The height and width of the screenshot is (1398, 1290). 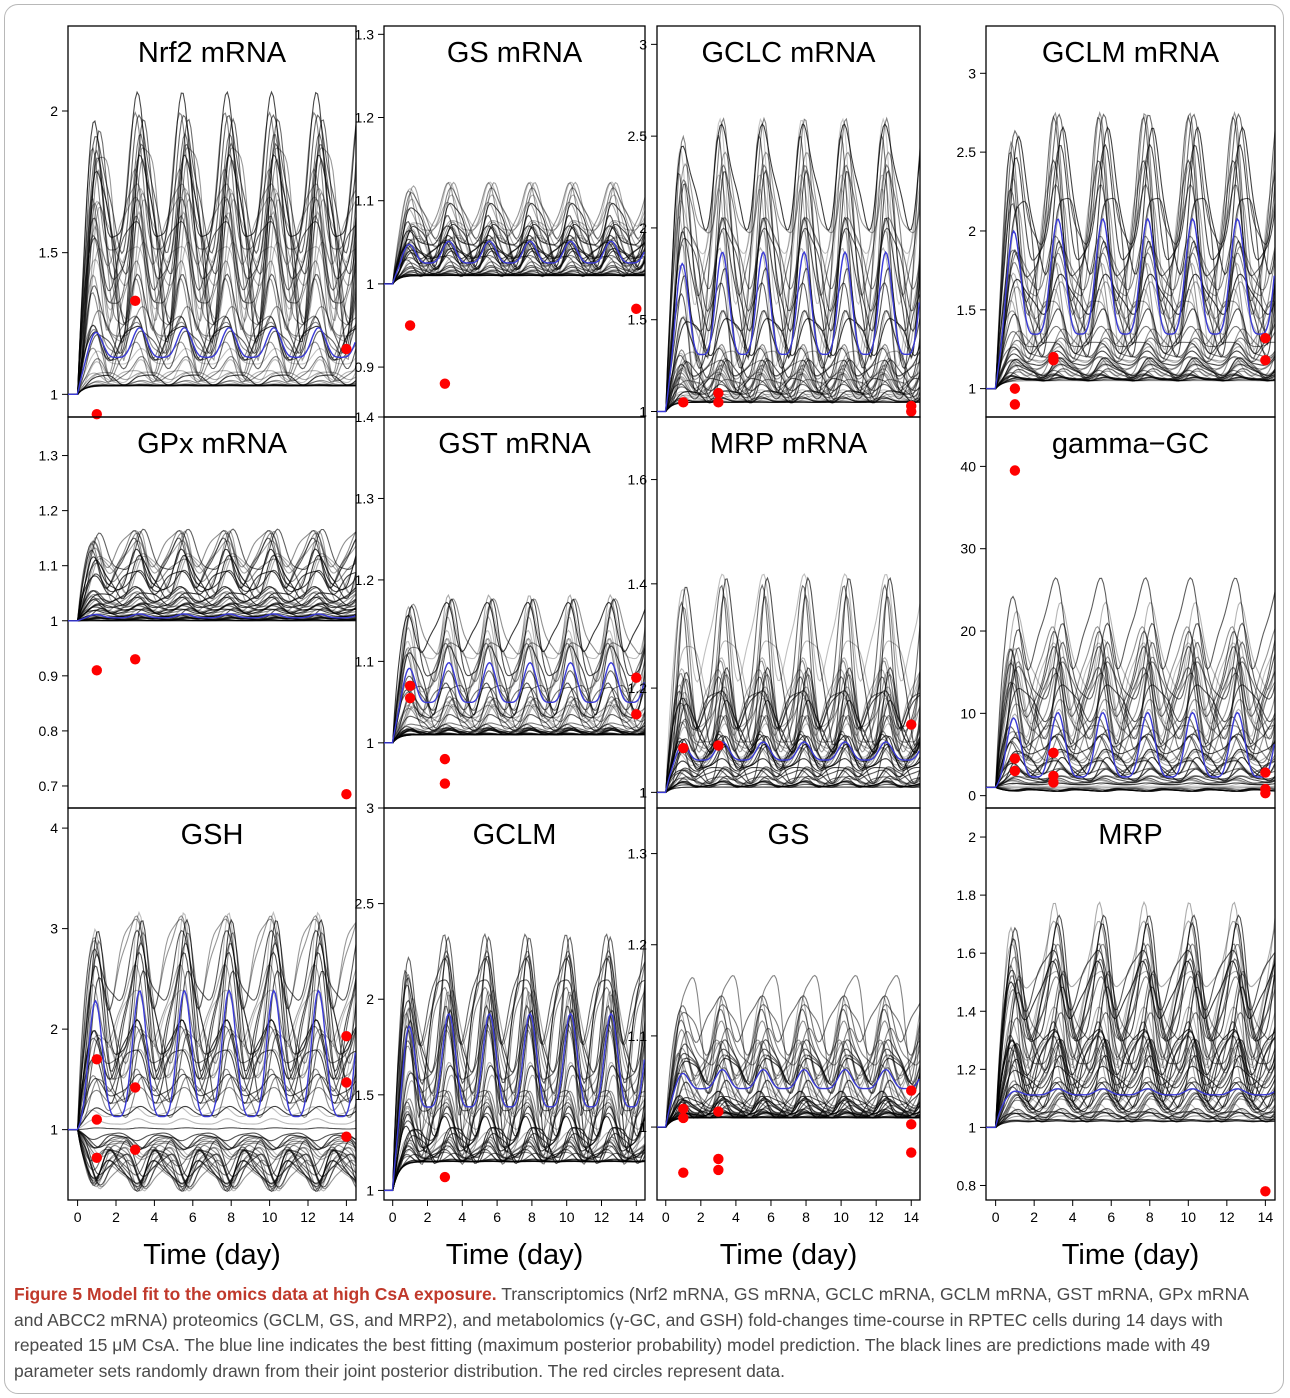 What do you see at coordinates (270, 1217) in the screenshot?
I see `x-tick-label: 10` at bounding box center [270, 1217].